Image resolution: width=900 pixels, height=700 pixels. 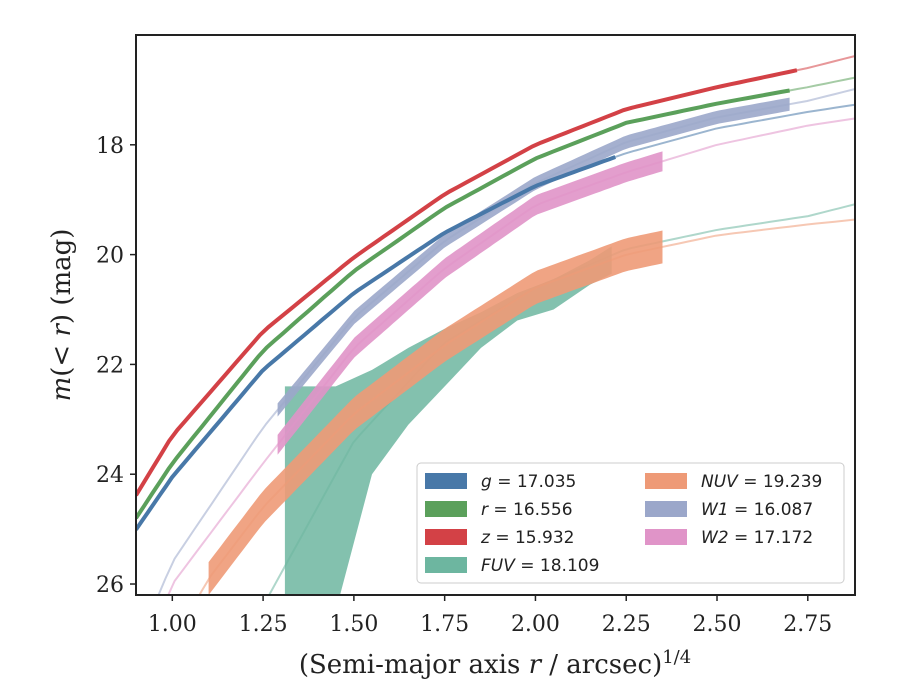 What do you see at coordinates (717, 624) in the screenshot?
I see `x-tick-label: 2.50` at bounding box center [717, 624].